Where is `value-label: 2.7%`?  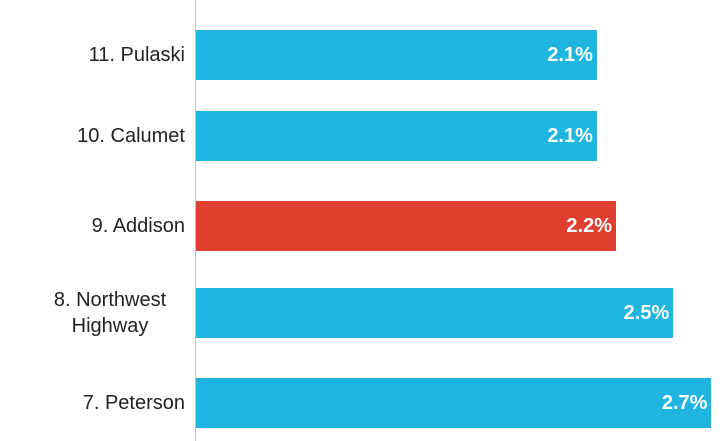 value-label: 2.7% is located at coordinates (684, 403).